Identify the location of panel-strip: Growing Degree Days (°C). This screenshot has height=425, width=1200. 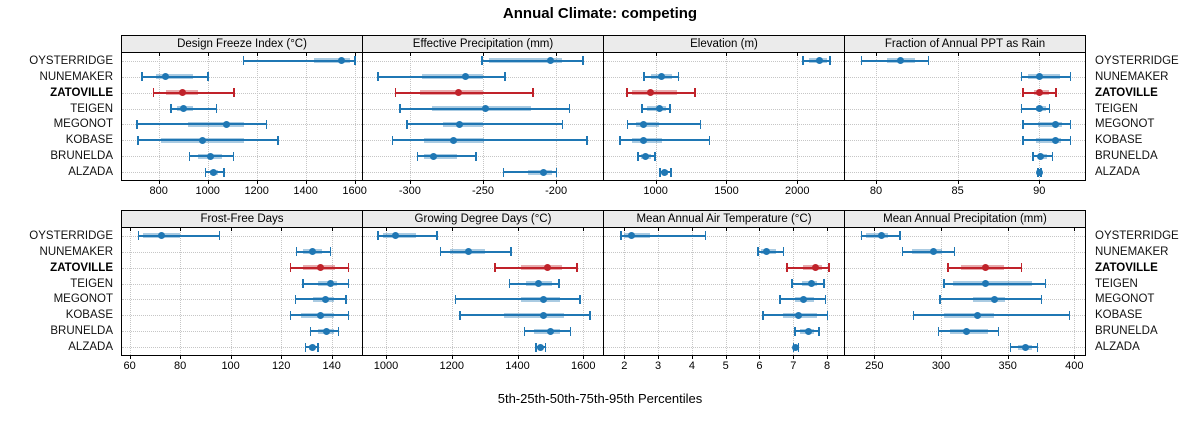
(483, 219).